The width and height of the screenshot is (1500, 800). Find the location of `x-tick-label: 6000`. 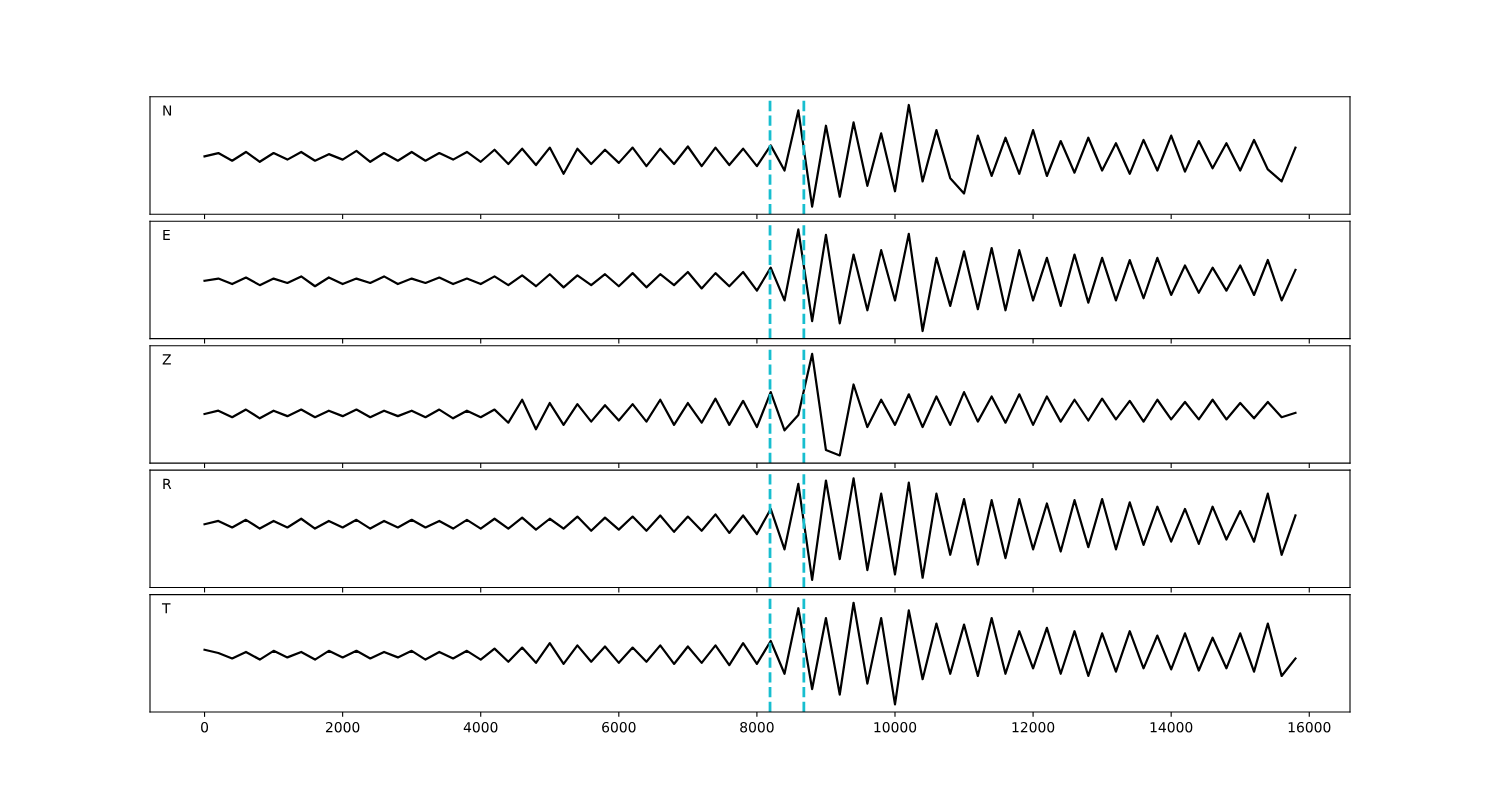

x-tick-label: 6000 is located at coordinates (619, 727).